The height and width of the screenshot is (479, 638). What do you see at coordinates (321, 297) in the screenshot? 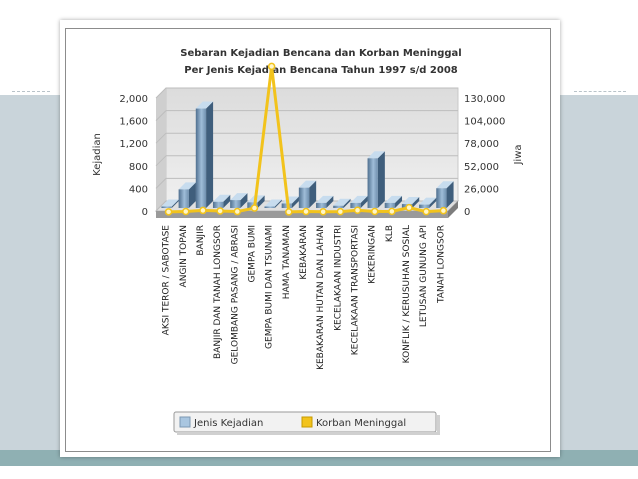
I see `x-tick-label: KEBAKARAN HUTAN DAN LAHAN` at bounding box center [321, 297].